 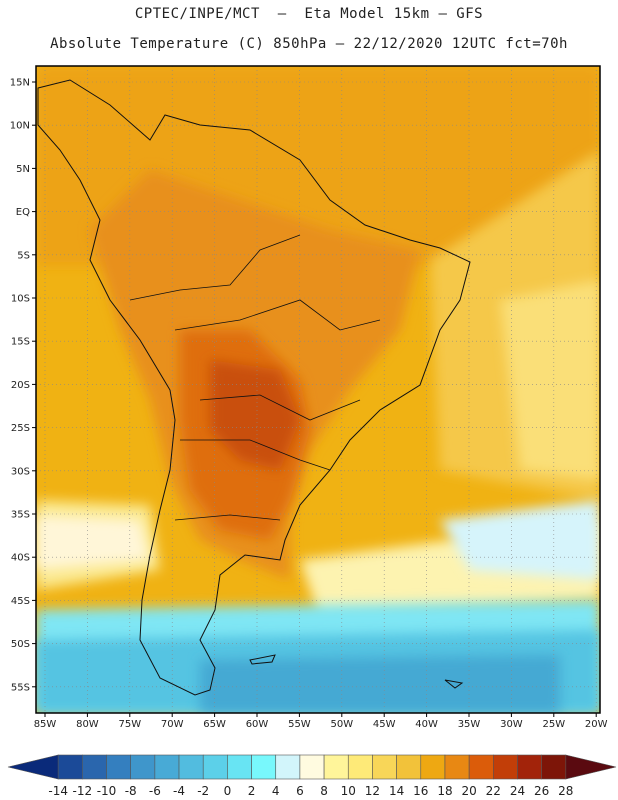 I want to click on colorbar-label: -2, so click(x=203, y=791).